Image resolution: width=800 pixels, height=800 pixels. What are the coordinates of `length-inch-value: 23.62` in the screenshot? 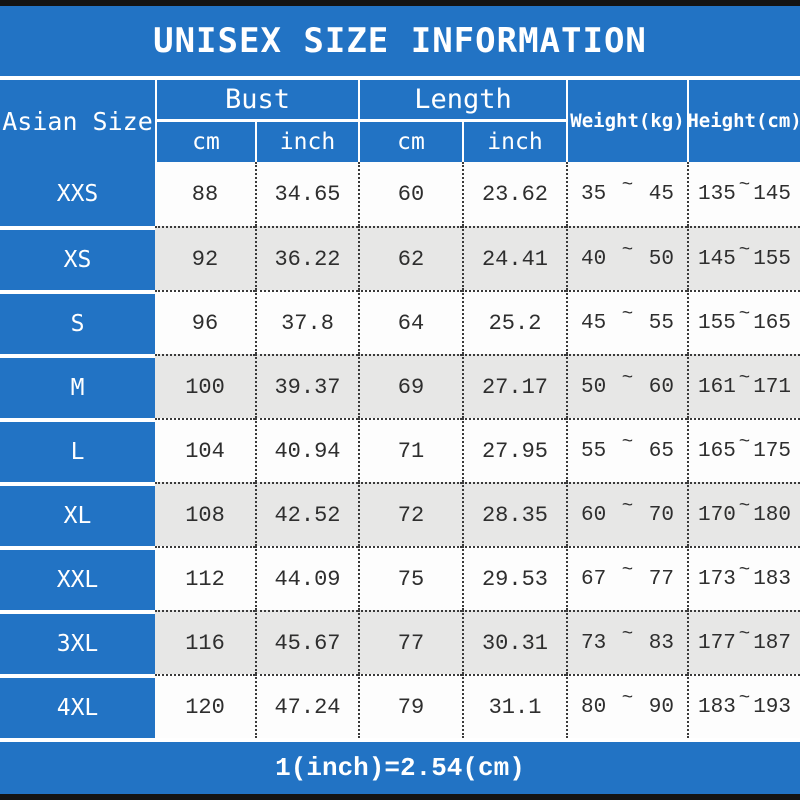 It's located at (514, 194).